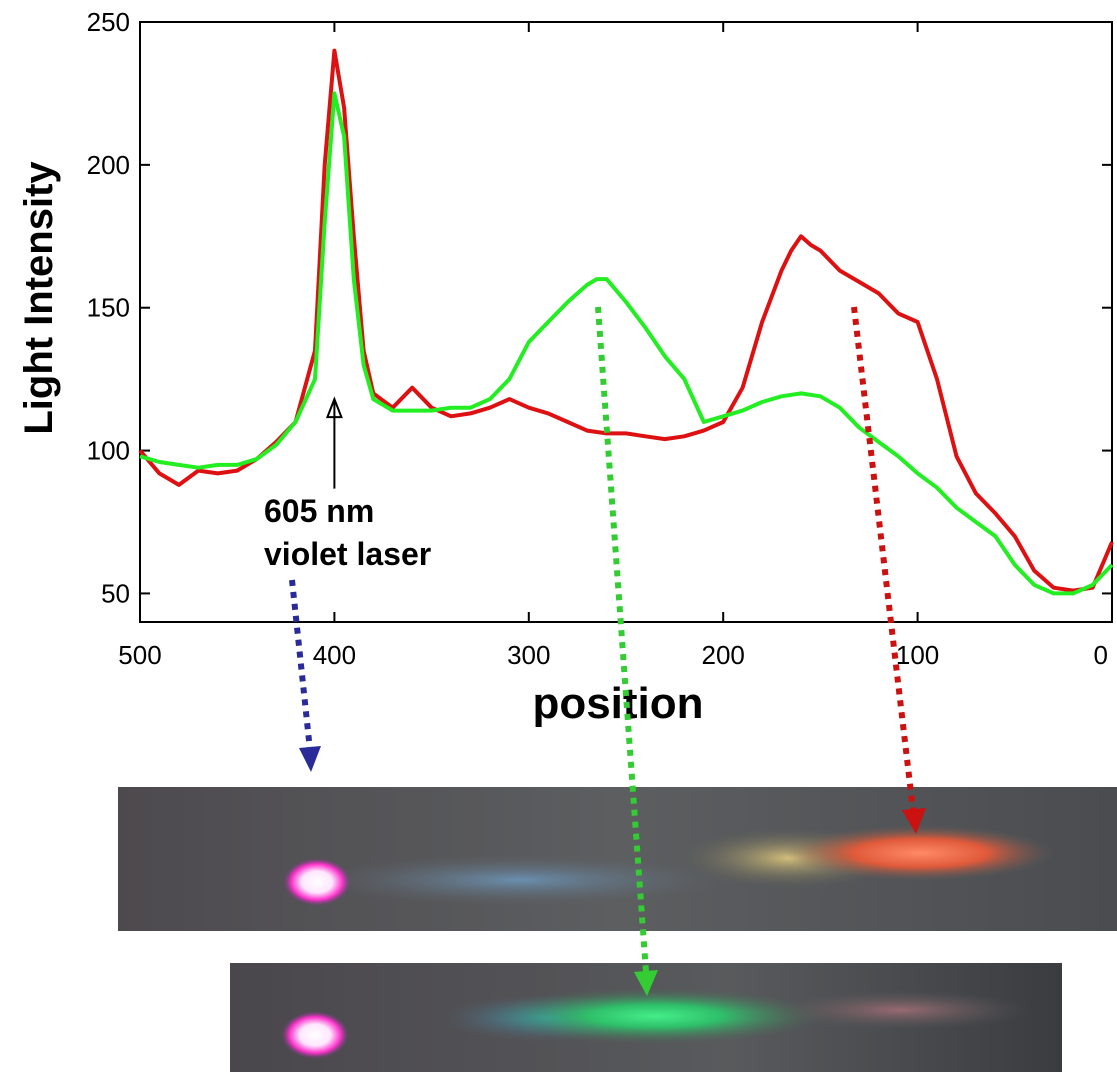 This screenshot has width=1117, height=1074. Describe the element at coordinates (319, 511) in the screenshot. I see `annotation-line-1: 605 nm` at that location.